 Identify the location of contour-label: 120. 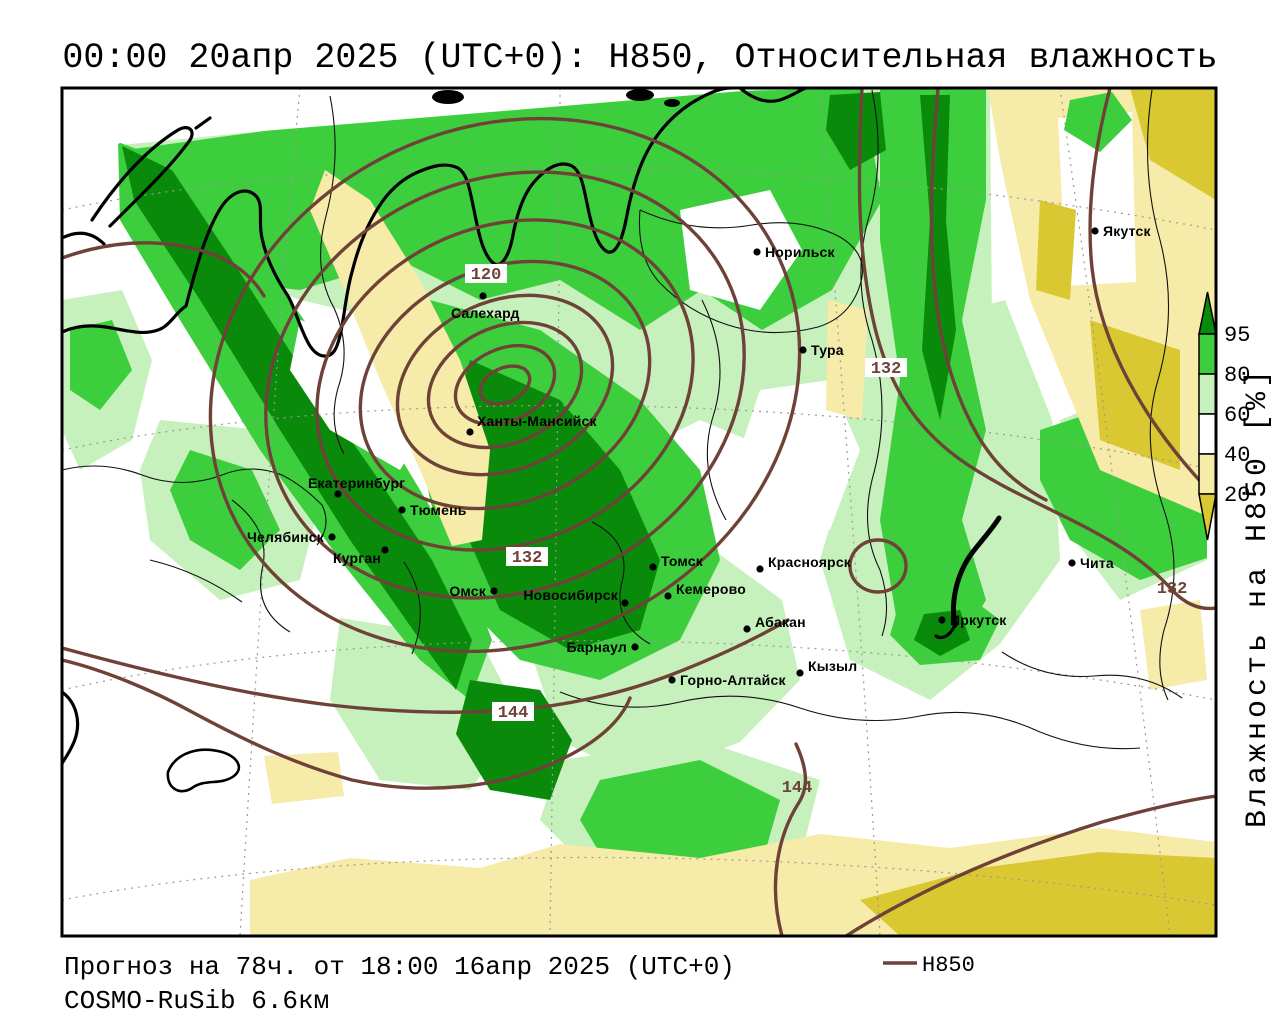
(486, 275).